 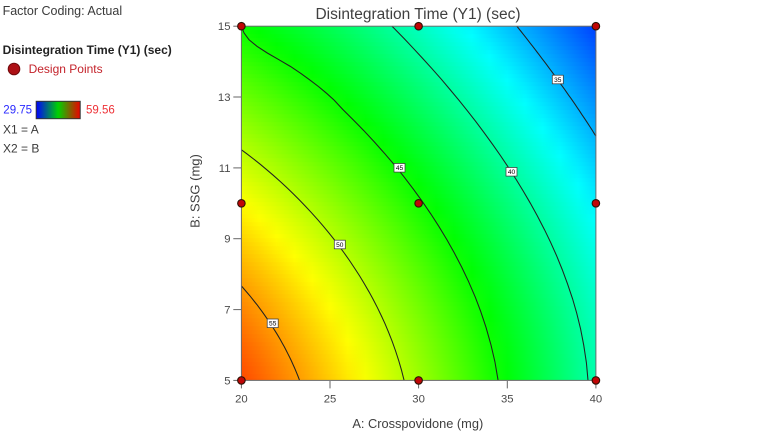 I want to click on svg-text: 13, so click(x=224, y=98).